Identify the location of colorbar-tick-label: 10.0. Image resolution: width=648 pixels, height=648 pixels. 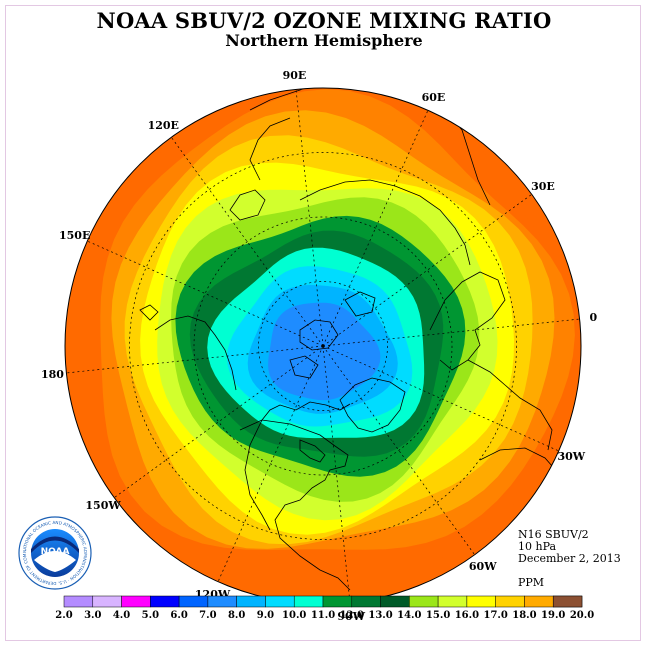
(294, 615).